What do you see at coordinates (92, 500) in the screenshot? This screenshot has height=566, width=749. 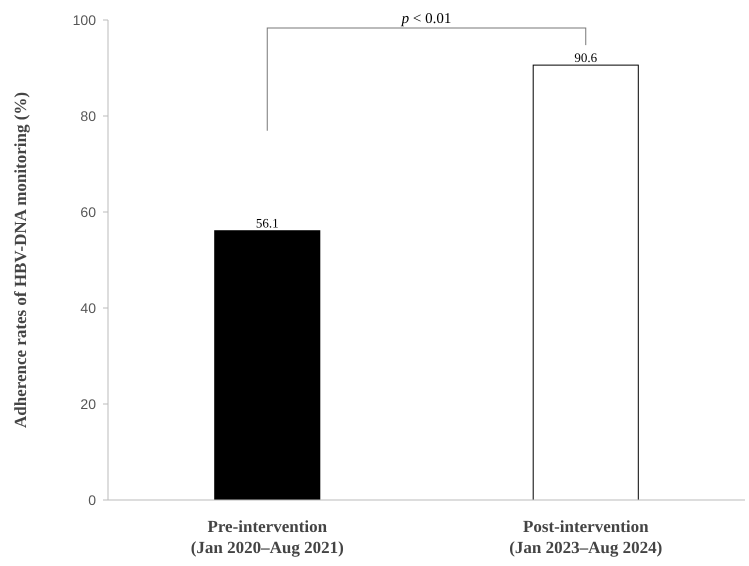 I see `y-tick-label: 0` at bounding box center [92, 500].